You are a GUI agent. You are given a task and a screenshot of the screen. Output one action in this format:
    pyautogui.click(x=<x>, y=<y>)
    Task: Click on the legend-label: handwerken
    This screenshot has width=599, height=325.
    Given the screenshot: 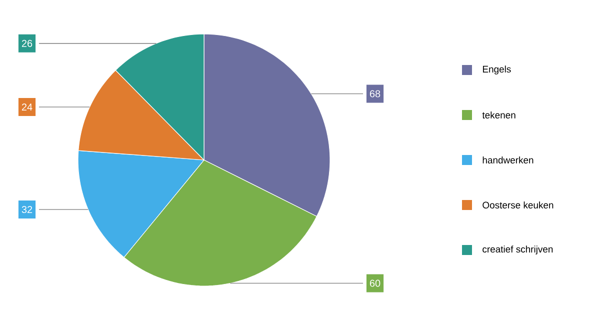 What is the action you would take?
    pyautogui.click(x=508, y=160)
    